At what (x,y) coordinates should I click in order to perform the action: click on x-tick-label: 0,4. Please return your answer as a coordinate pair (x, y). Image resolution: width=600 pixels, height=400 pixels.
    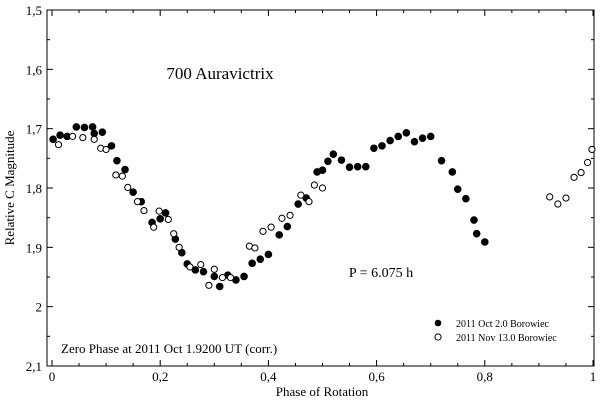
    Looking at the image, I should click on (268, 376).